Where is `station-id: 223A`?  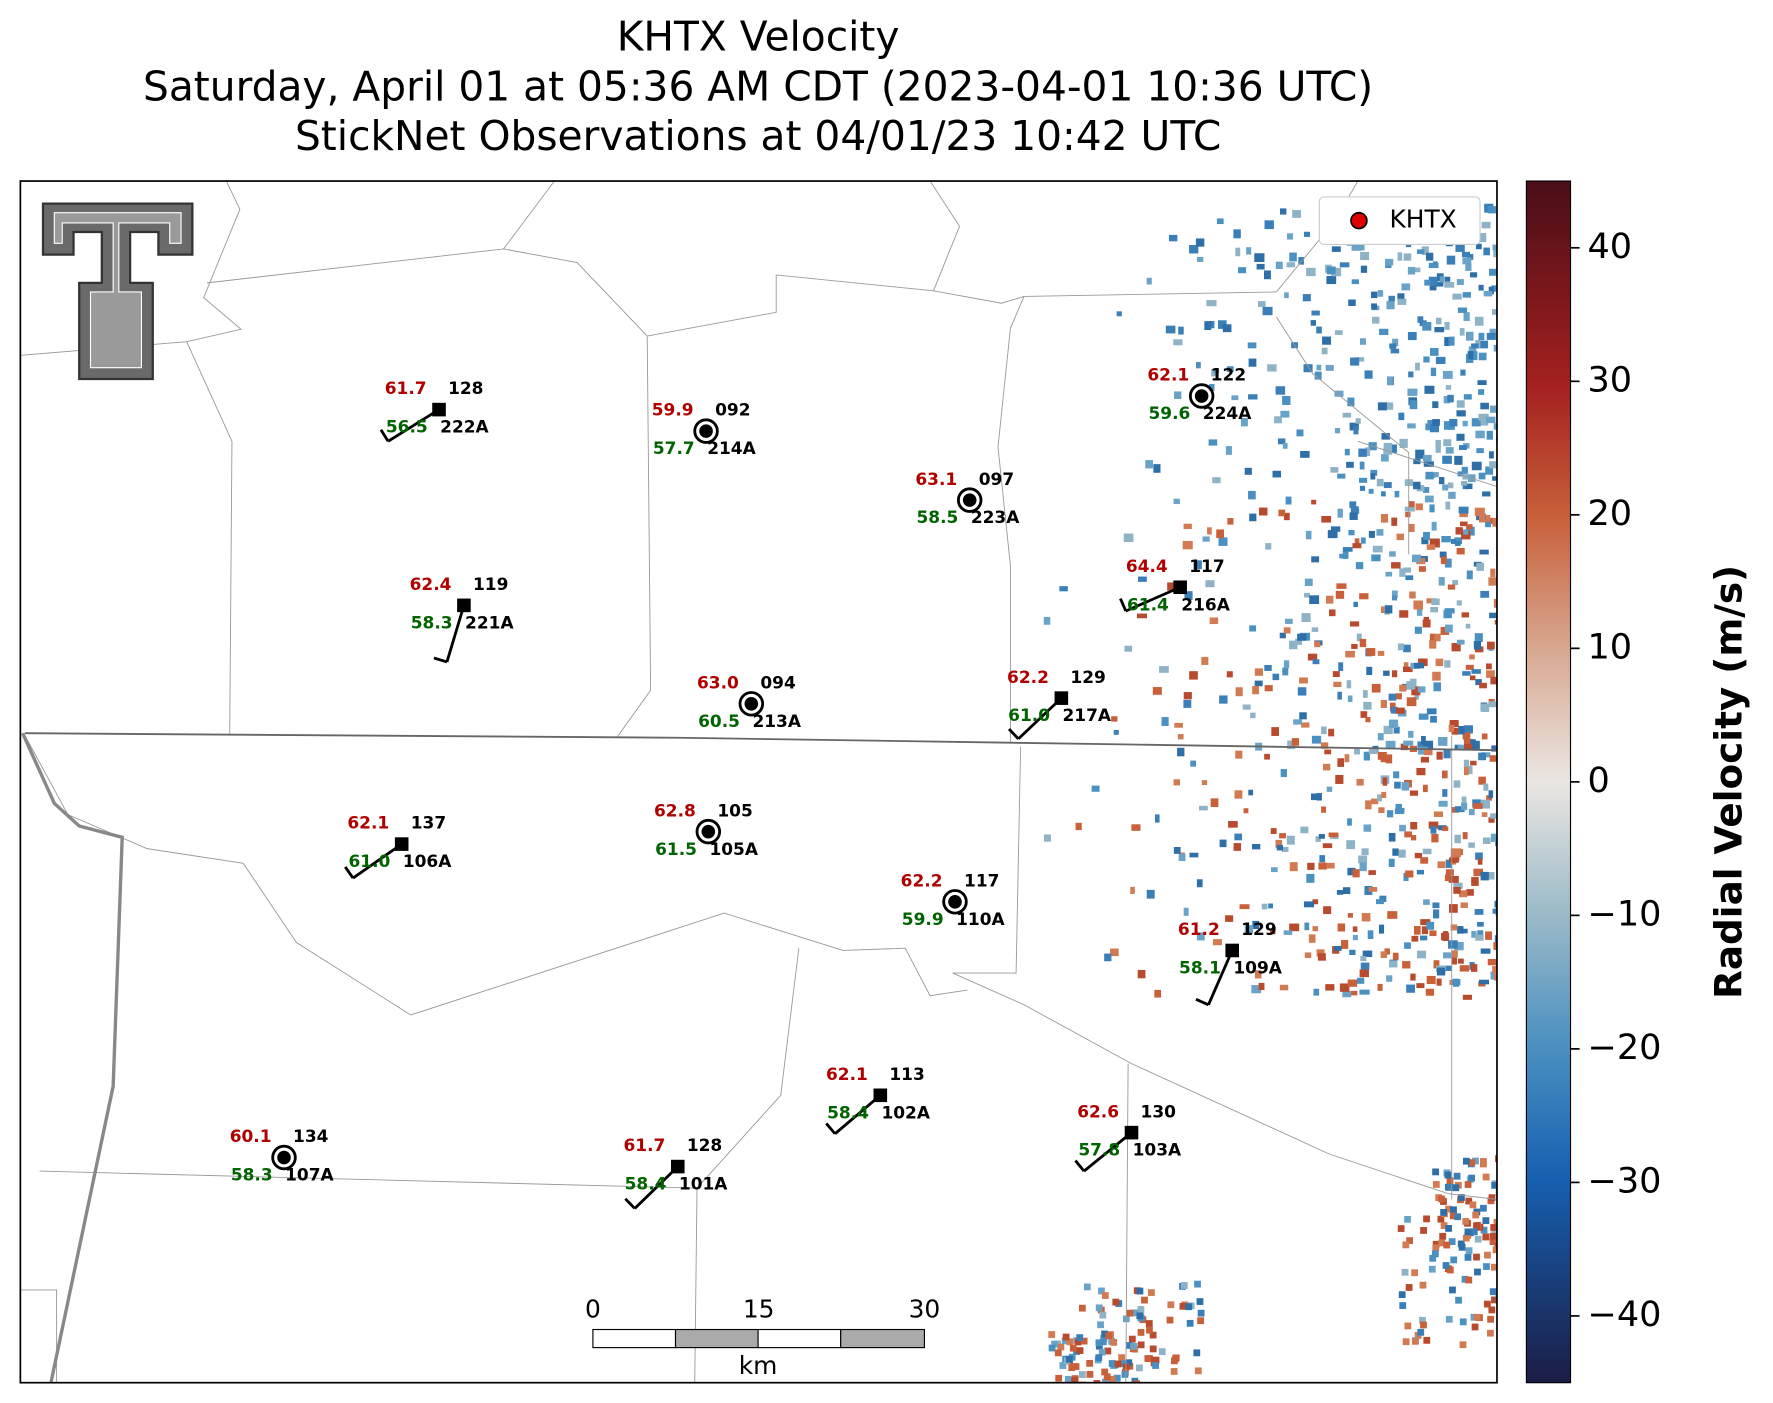
station-id: 223A is located at coordinates (995, 518).